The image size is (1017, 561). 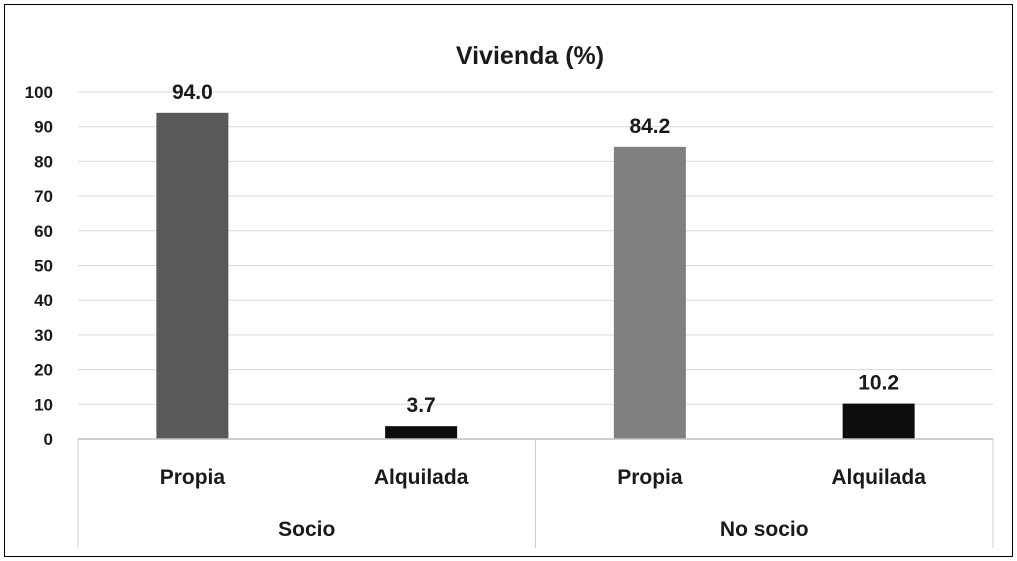 What do you see at coordinates (43, 196) in the screenshot?
I see `y-tick-label: 70` at bounding box center [43, 196].